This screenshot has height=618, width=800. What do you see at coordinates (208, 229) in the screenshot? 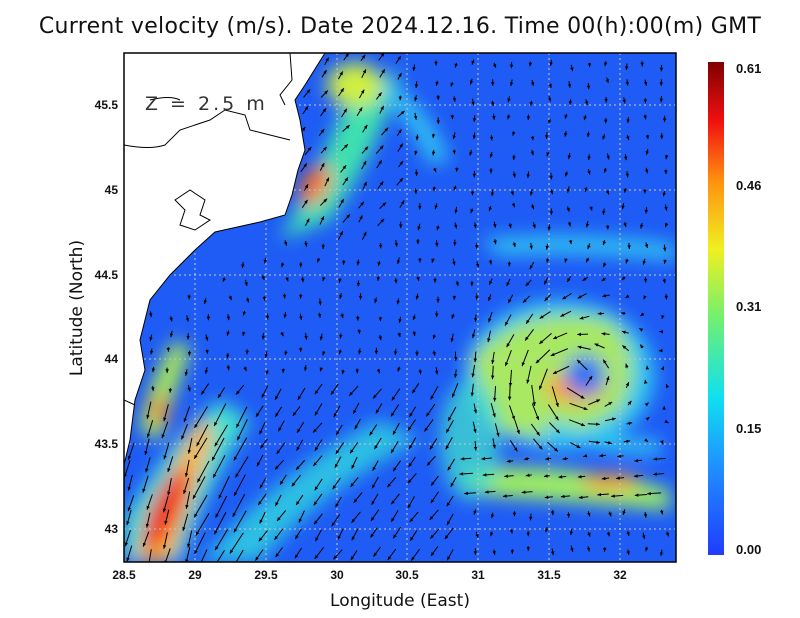
I see `border-lines` at bounding box center [208, 229].